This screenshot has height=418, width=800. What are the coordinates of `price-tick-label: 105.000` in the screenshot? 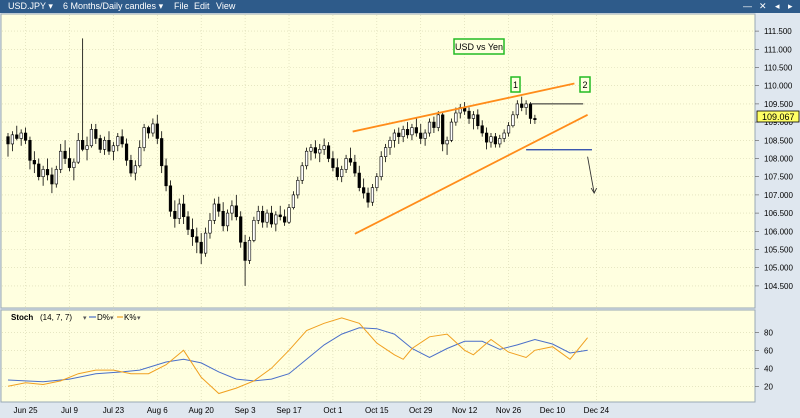 It's located at (778, 268).